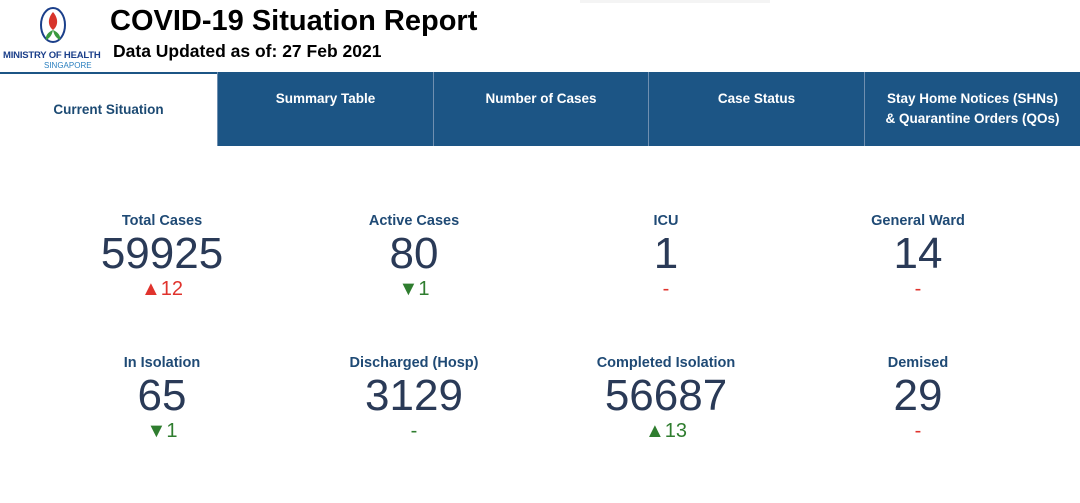 The image size is (1080, 503). I want to click on tab-label-line1: Stay Home Notices (SHNs), so click(972, 98).